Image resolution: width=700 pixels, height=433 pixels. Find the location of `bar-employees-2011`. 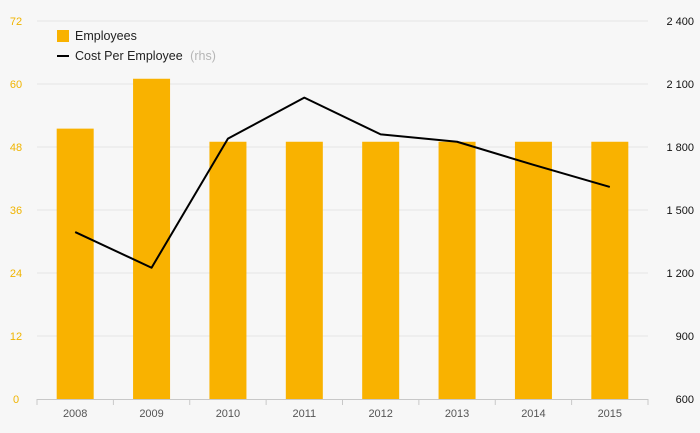

bar-employees-2011 is located at coordinates (304, 270).